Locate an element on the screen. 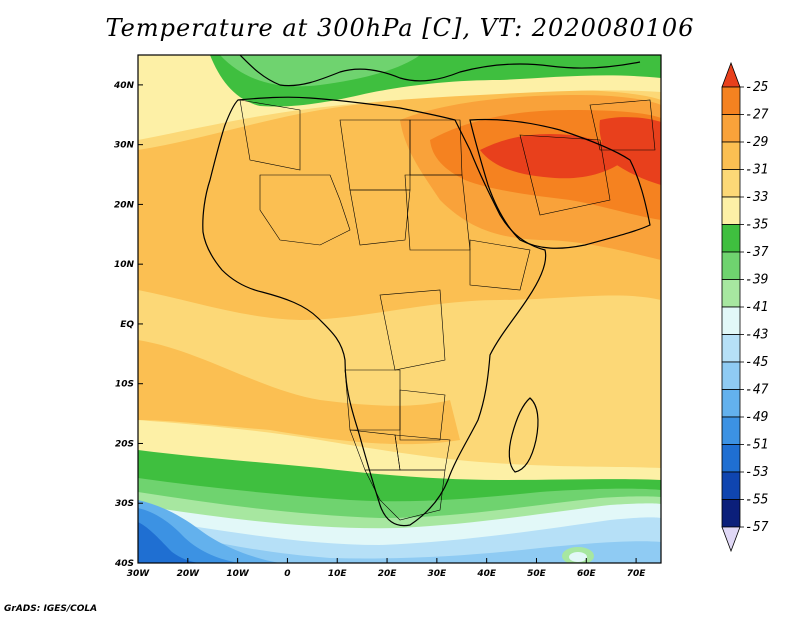 This screenshot has width=800, height=618. field-band-31-south is located at coordinates (299, 392).